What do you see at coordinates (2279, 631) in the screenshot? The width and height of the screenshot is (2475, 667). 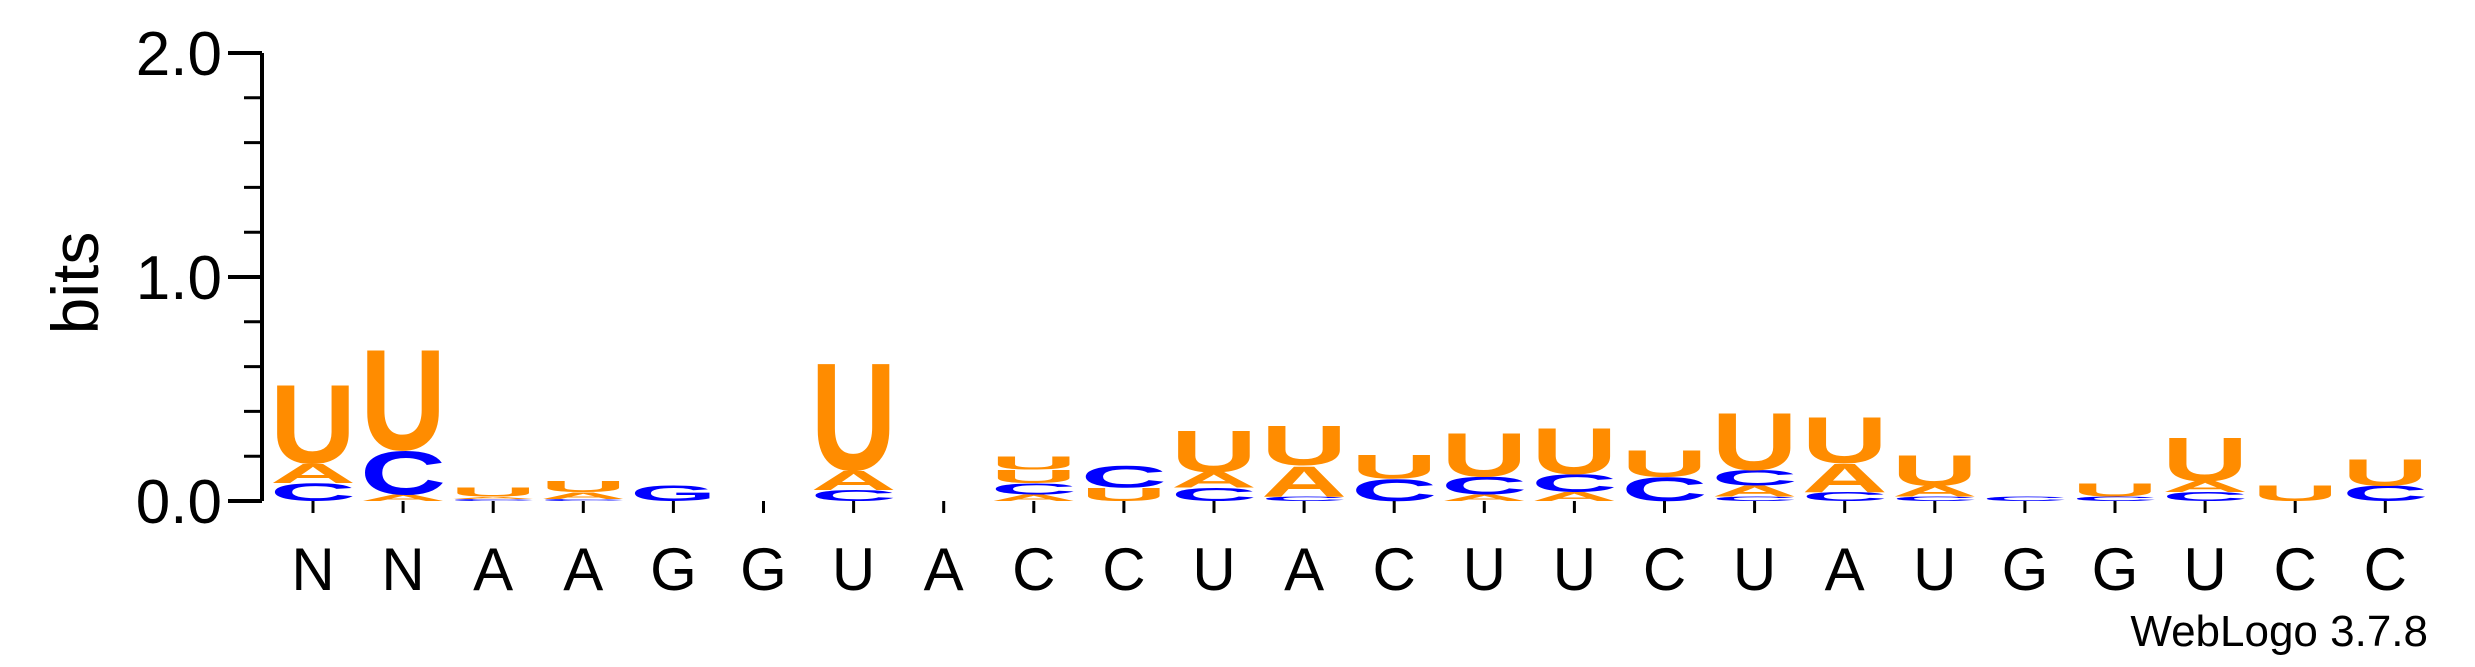 I see `weblogo-credit: WebLogo 3.7.8` at bounding box center [2279, 631].